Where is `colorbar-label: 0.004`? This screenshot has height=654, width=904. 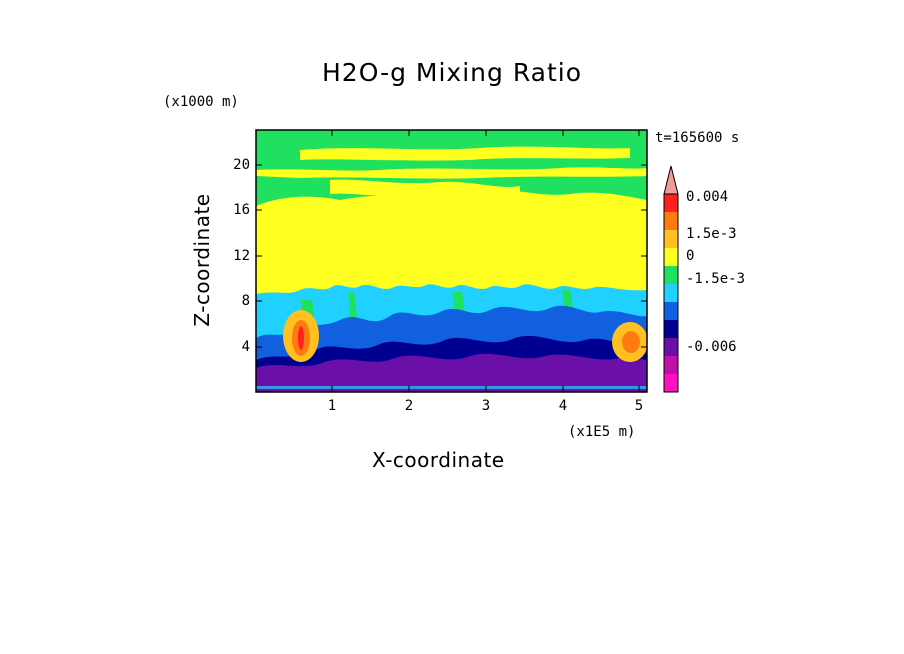
colorbar-label: 0.004 is located at coordinates (707, 197).